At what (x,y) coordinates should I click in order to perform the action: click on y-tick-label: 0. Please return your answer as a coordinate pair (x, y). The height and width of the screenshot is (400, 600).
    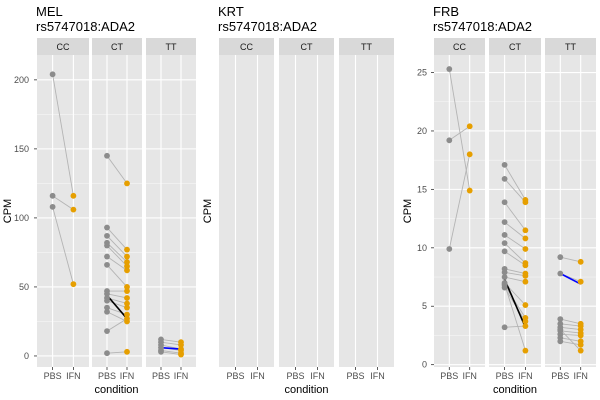
    Looking at the image, I should click on (26, 356).